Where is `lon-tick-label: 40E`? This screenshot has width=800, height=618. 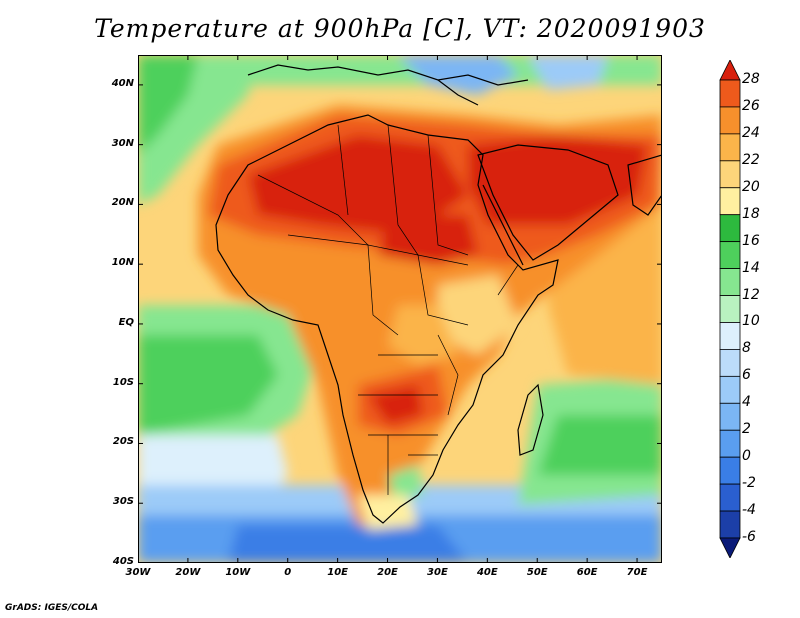
lon-tick-label: 40E is located at coordinates (487, 572).